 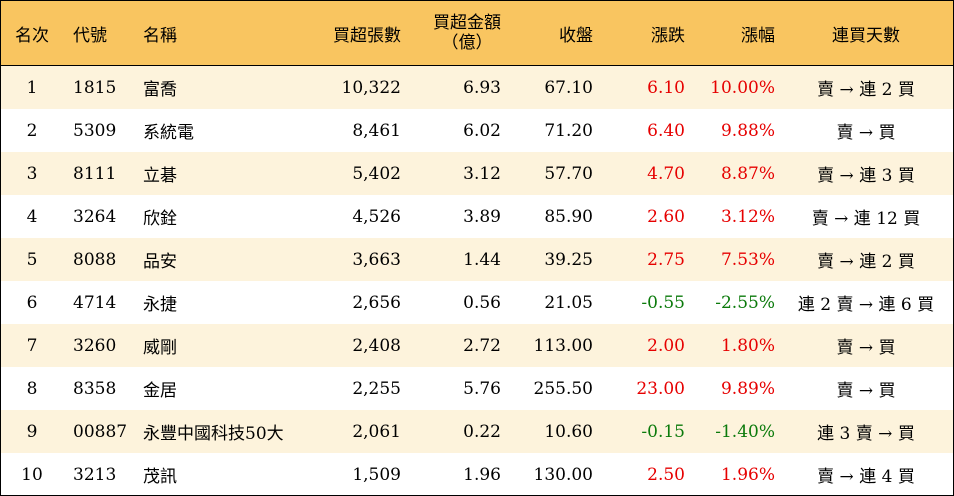 I want to click on cell-streak: 賣 → 連 12 買, so click(x=866, y=219).